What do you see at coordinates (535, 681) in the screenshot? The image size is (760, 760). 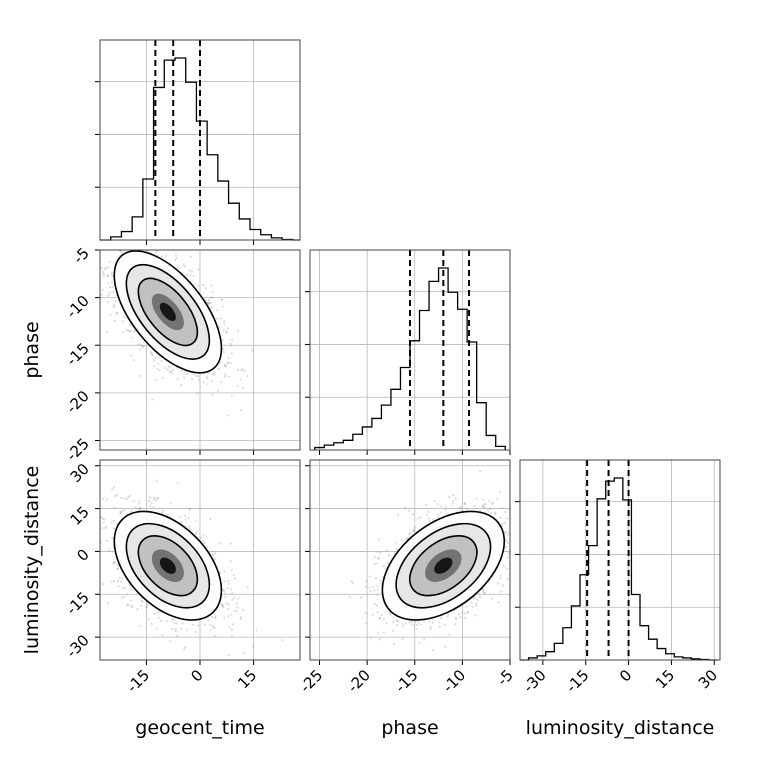 I see `x-tick-label: -30` at bounding box center [535, 681].